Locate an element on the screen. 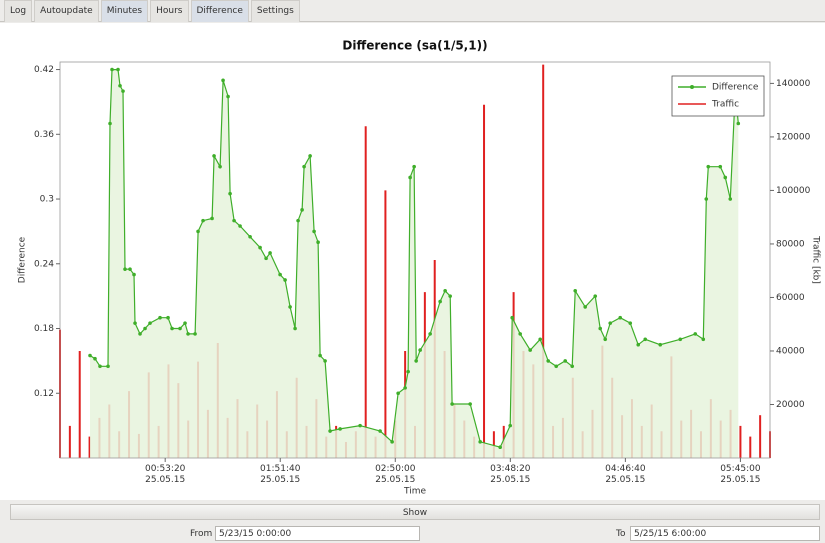 Image resolution: width=825 pixels, height=543 pixels. y-tick-label: 0.3 is located at coordinates (47, 200).